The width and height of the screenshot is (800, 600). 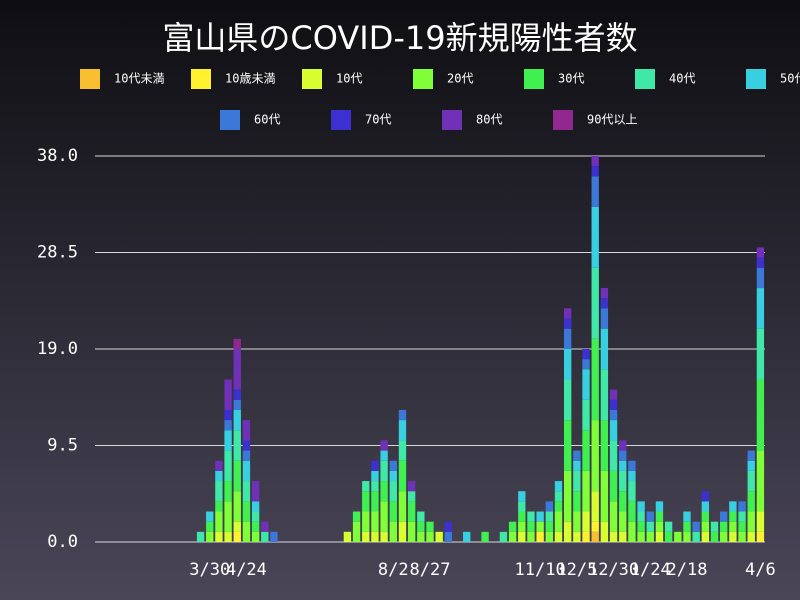 I want to click on y-tick-label: 19.0, so click(x=57, y=349).